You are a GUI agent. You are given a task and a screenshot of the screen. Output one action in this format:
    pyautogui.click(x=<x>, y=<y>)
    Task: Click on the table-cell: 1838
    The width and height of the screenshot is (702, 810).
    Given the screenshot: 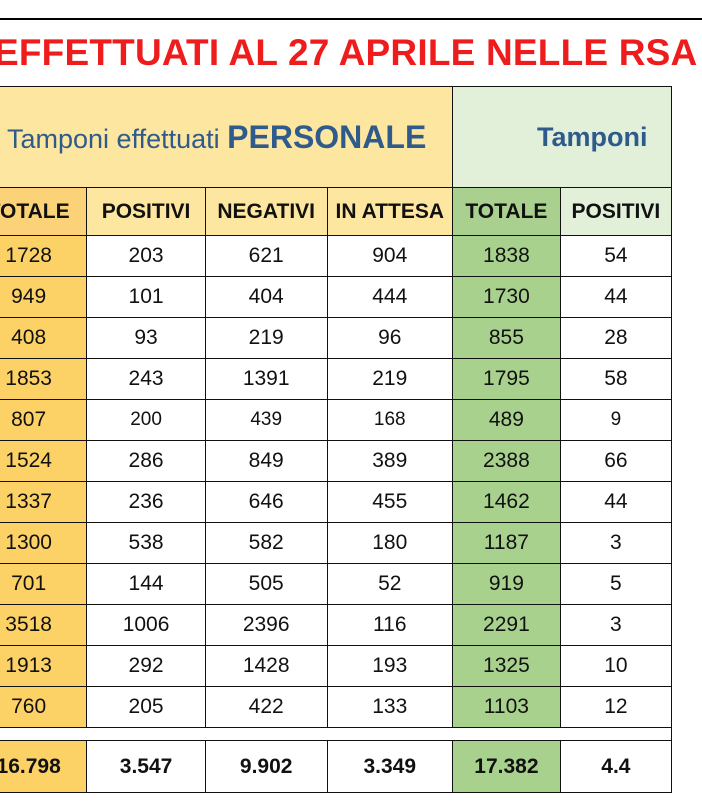 What is the action you would take?
    pyautogui.click(x=506, y=256)
    